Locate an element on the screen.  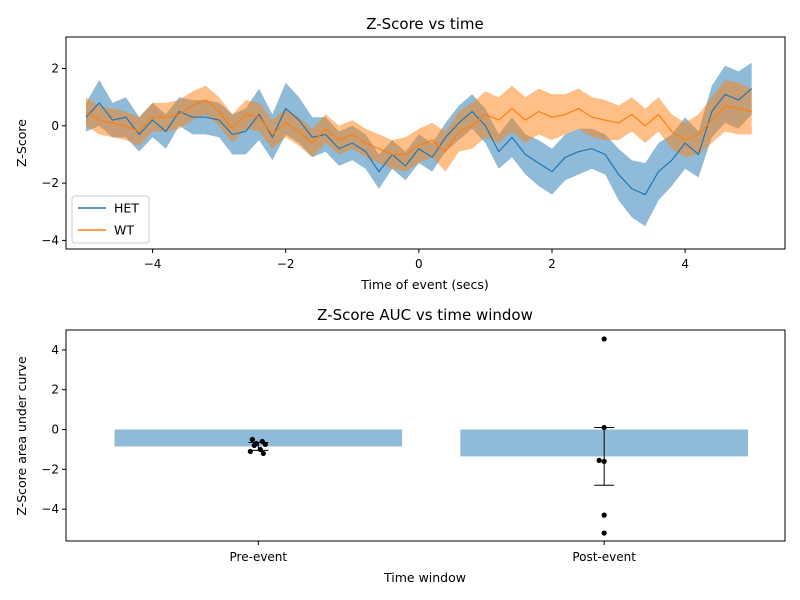
chart1-legend: HET WT is located at coordinates (110, 219).